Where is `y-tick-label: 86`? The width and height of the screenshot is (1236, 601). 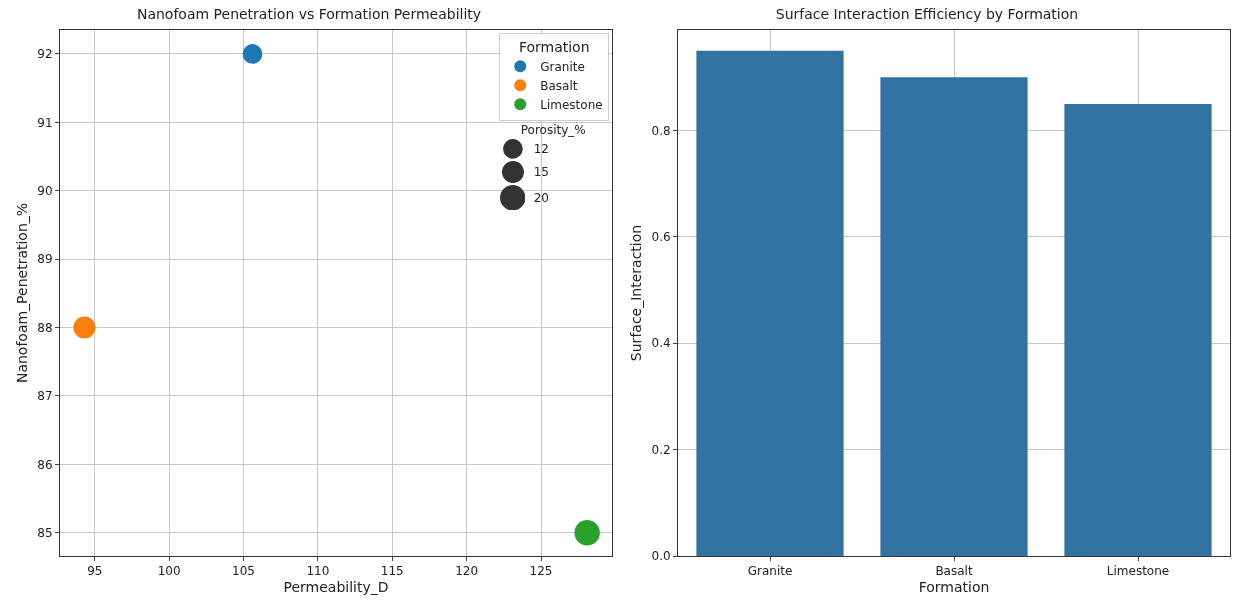
y-tick-label: 86 is located at coordinates (45, 464).